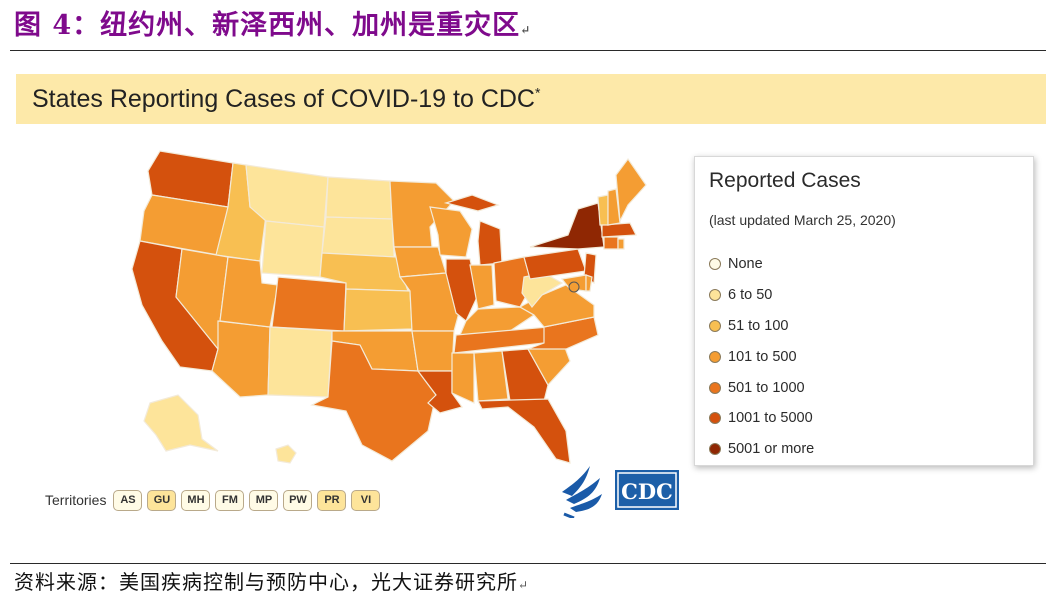 The width and height of the screenshot is (1048, 612). Describe the element at coordinates (181, 423) in the screenshot. I see `state-ak` at that location.